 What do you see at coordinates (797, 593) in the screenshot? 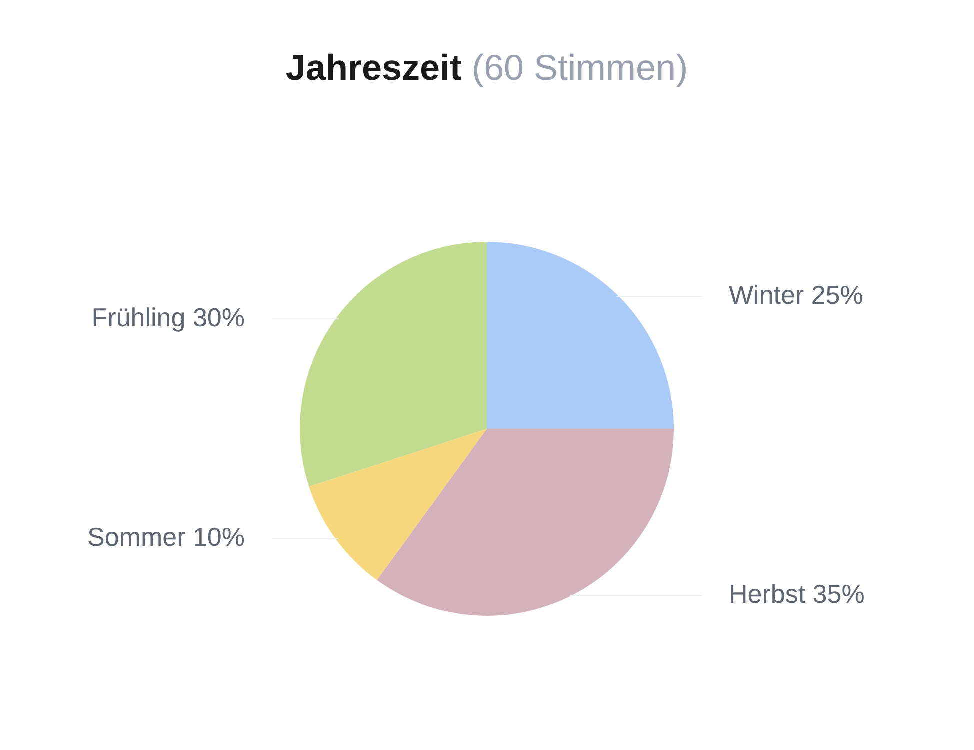
I see `slice-label: Herbst 35%` at bounding box center [797, 593].